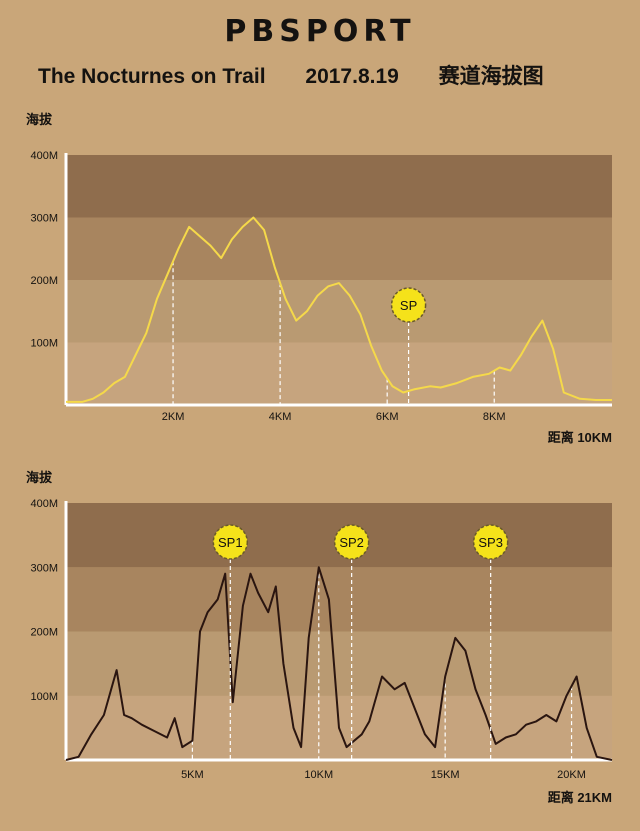  Describe the element at coordinates (318, 775) in the screenshot. I see `x-tick-label: 10KM` at that location.